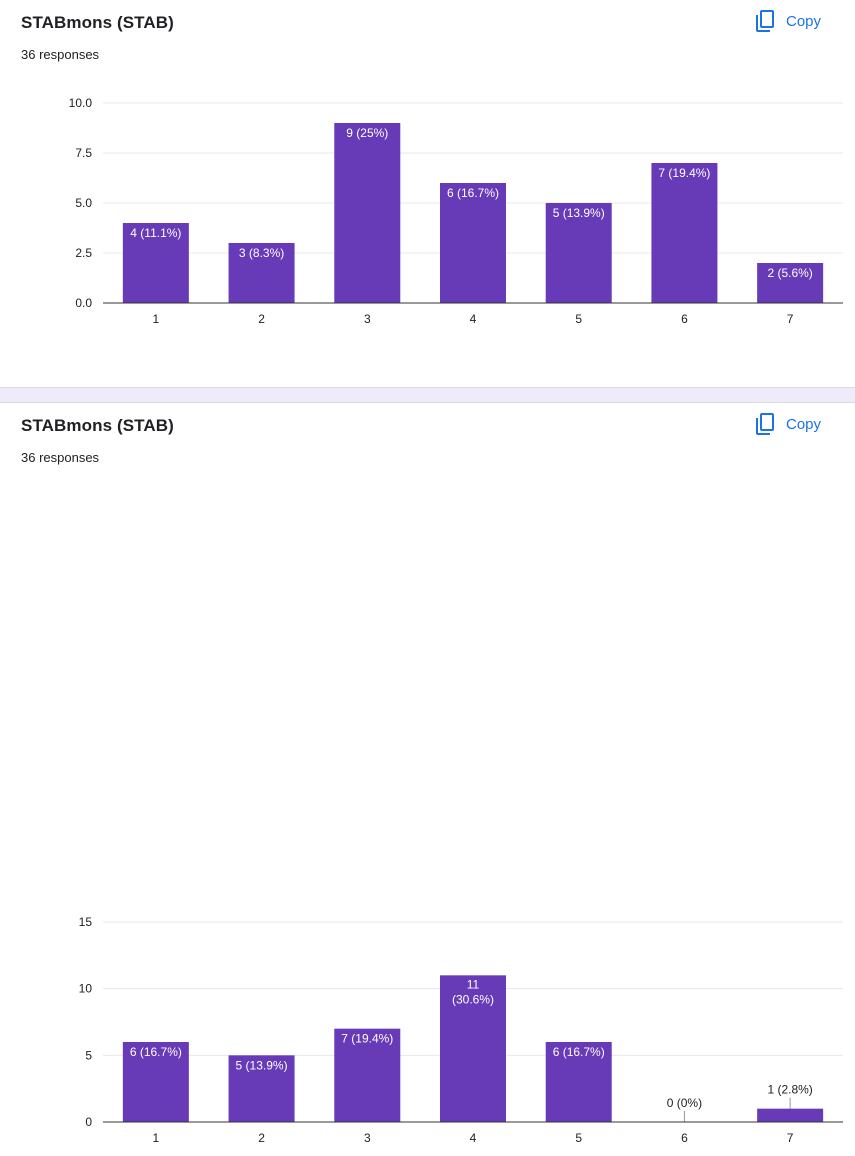 The image size is (855, 1156). Describe the element at coordinates (86, 922) in the screenshot. I see `y-tick-label: 15` at that location.